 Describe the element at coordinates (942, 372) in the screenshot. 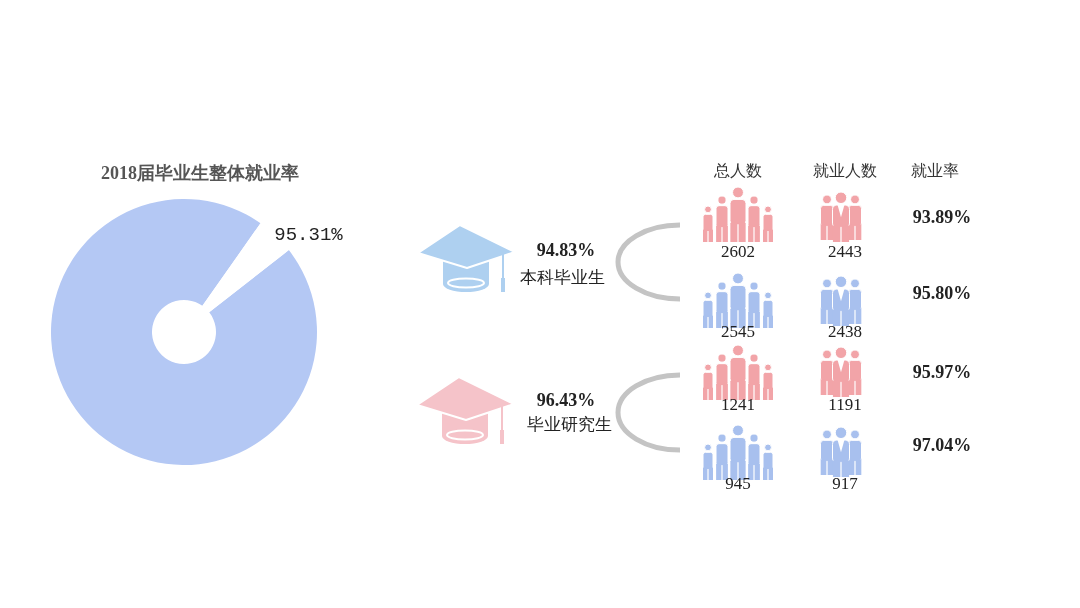

I see `text: 95.97%` at that location.